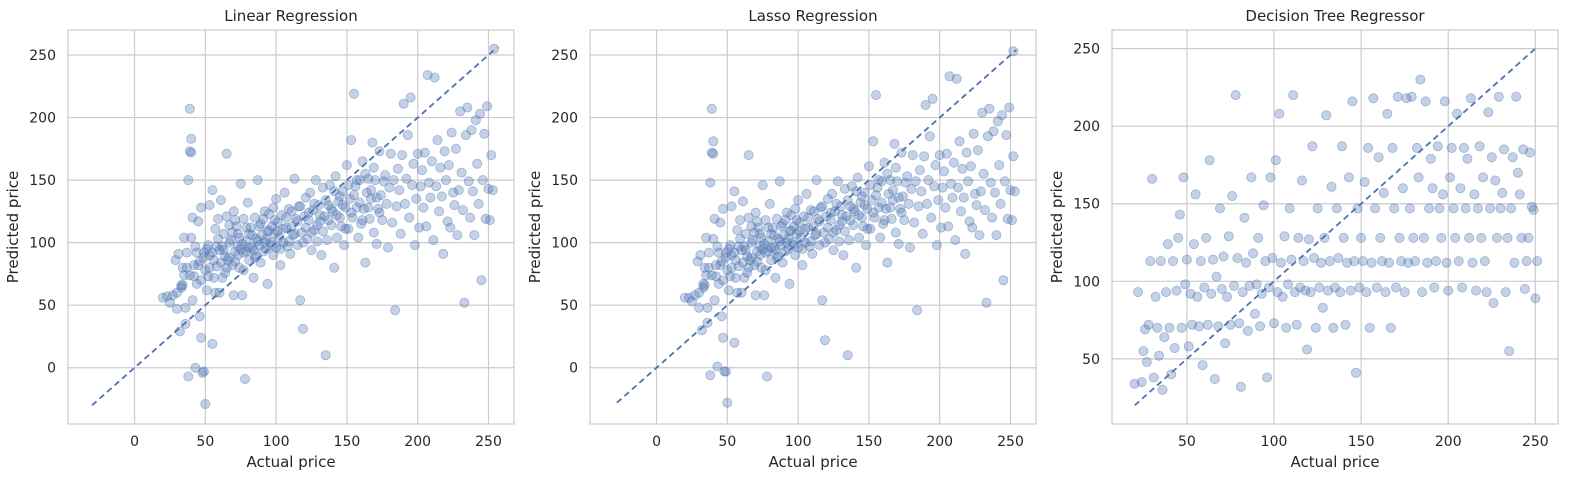 This screenshot has width=1584, height=484. Describe the element at coordinates (47, 306) in the screenshot. I see `y-tick-label: 50` at that location.